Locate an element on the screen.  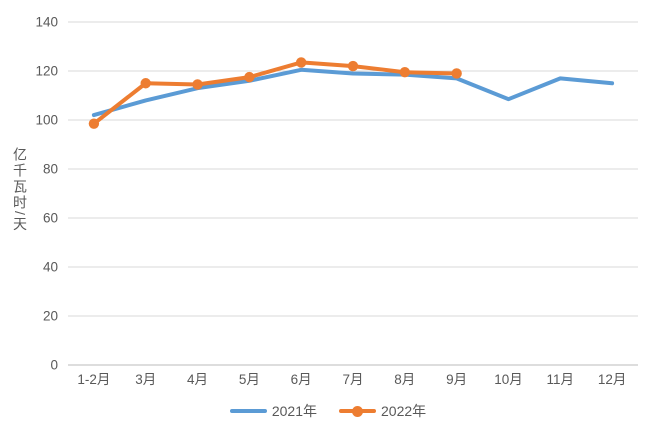
x-tick-label: 1-2月 is located at coordinates (93, 379).